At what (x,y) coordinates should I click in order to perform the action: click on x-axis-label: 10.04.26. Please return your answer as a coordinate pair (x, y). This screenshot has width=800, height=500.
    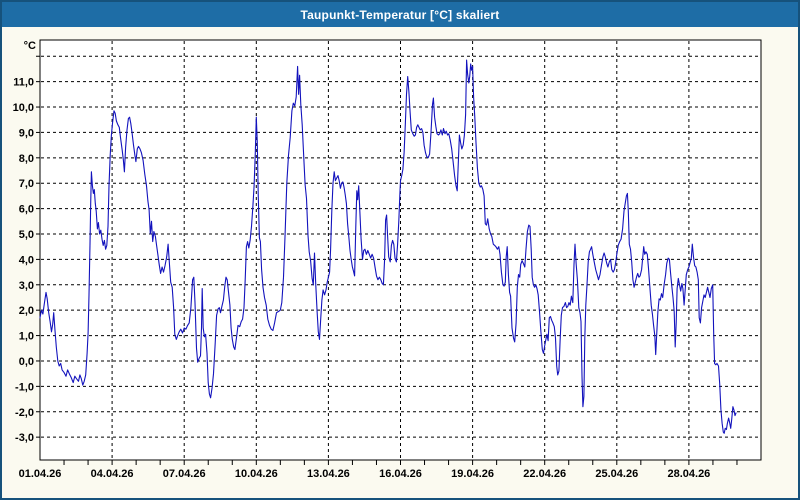
    Looking at the image, I should click on (256, 474).